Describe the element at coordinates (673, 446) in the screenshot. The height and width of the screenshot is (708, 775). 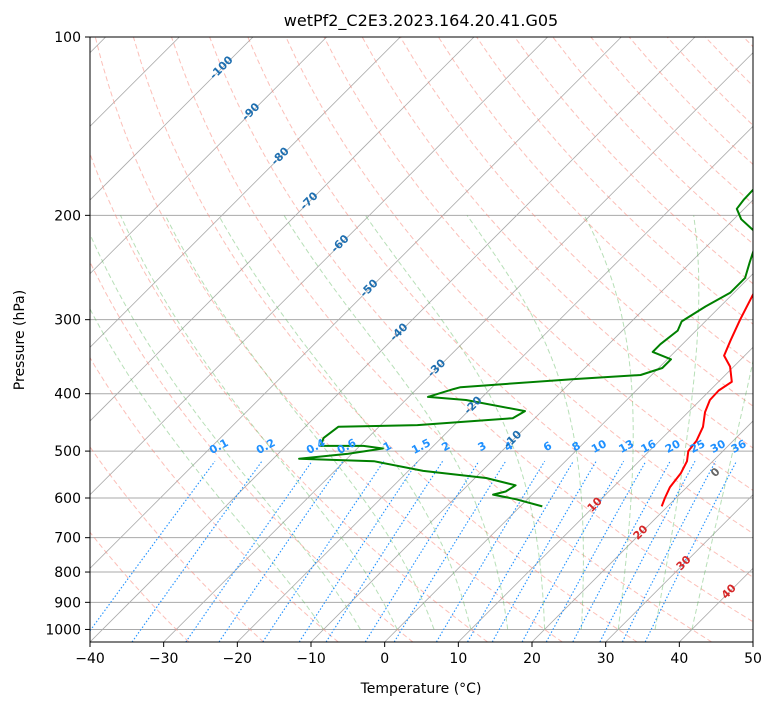
I see `mixing-ratio-label: 20` at that location.